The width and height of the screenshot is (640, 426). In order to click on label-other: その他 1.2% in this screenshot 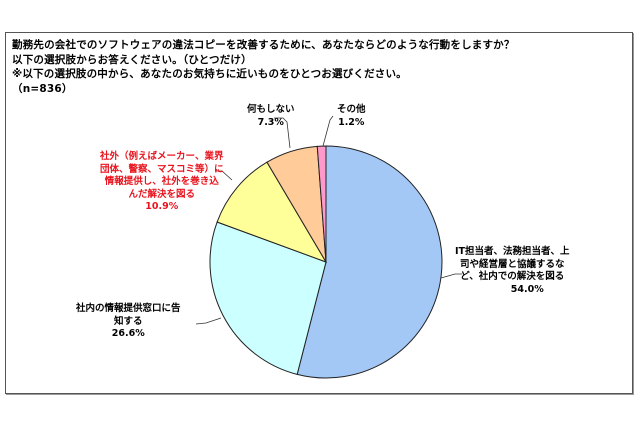, I will do `click(351, 116)`.